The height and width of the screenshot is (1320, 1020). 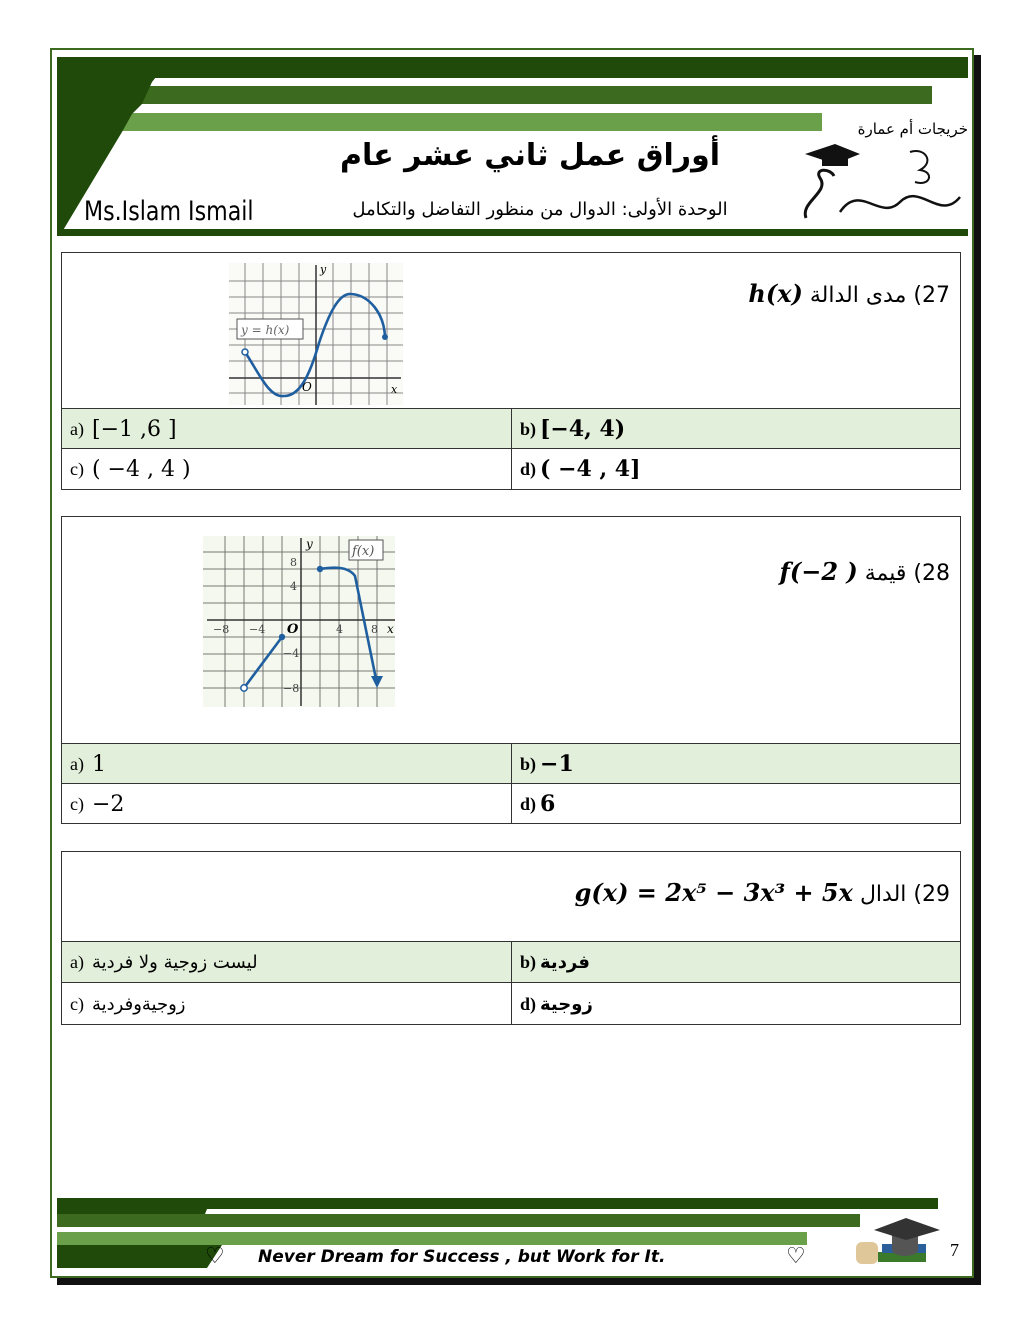 I want to click on footer-band-light, so click(x=432, y=1238).